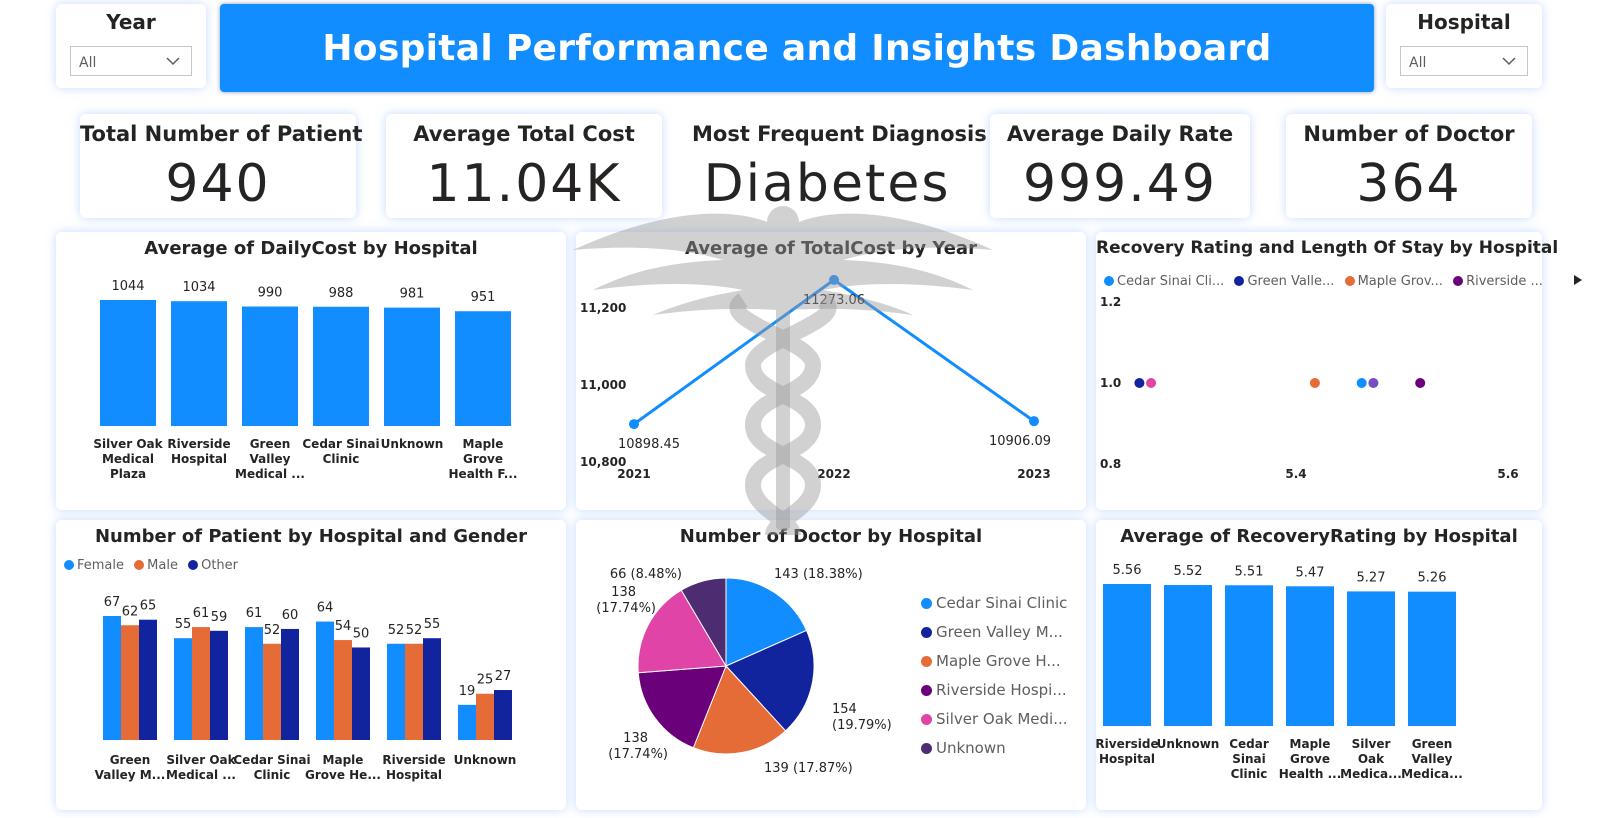 This screenshot has width=1602, height=818. I want to click on legend-item: Male, so click(156, 565).